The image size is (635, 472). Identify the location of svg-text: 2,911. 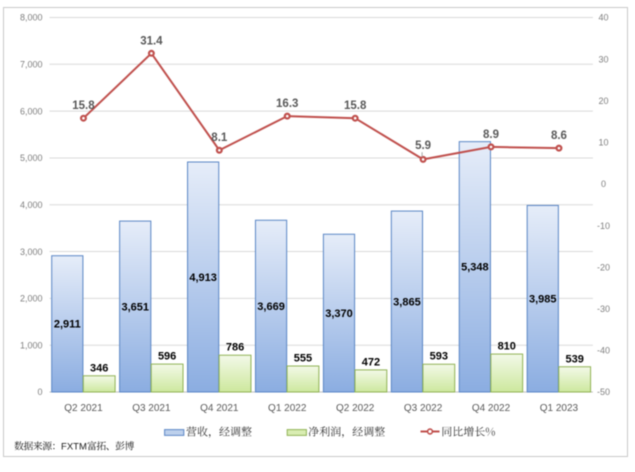
(67, 325).